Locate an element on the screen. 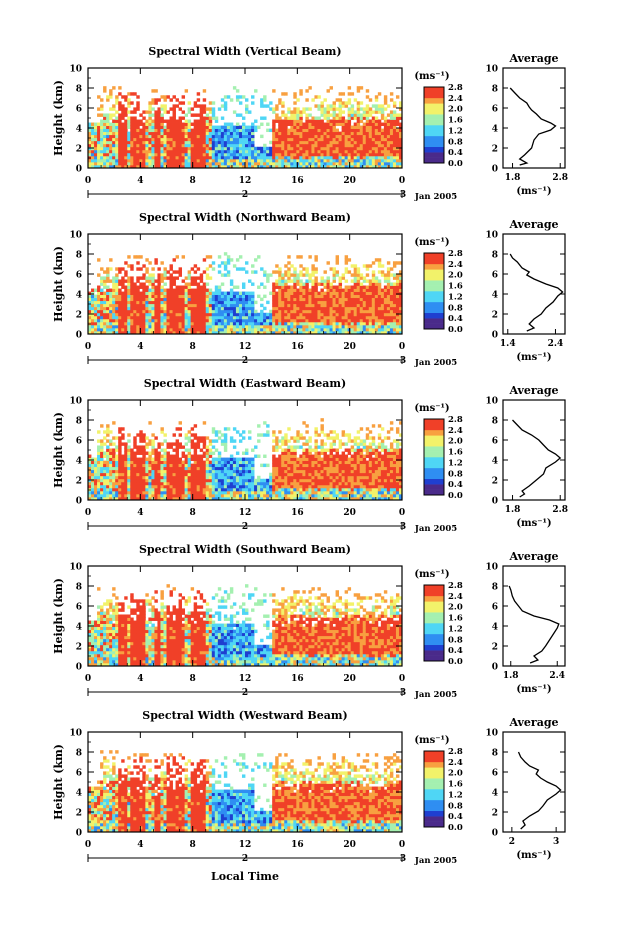 The height and width of the screenshot is (929, 622). y-tick-label: 2 is located at coordinates (79, 150).